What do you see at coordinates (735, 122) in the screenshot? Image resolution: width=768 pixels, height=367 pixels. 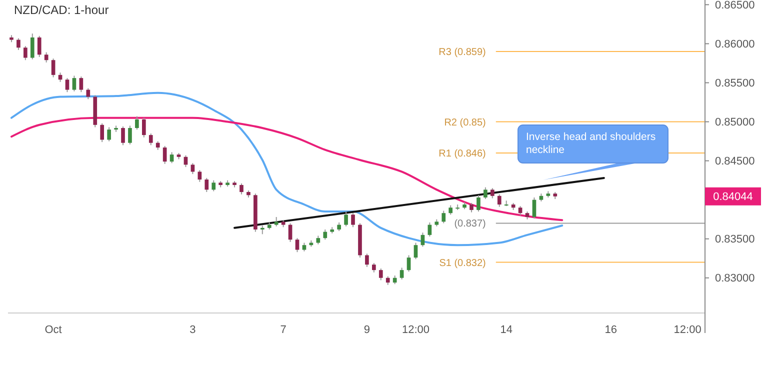 I see `y-tick-label: 0.85000` at bounding box center [735, 122].